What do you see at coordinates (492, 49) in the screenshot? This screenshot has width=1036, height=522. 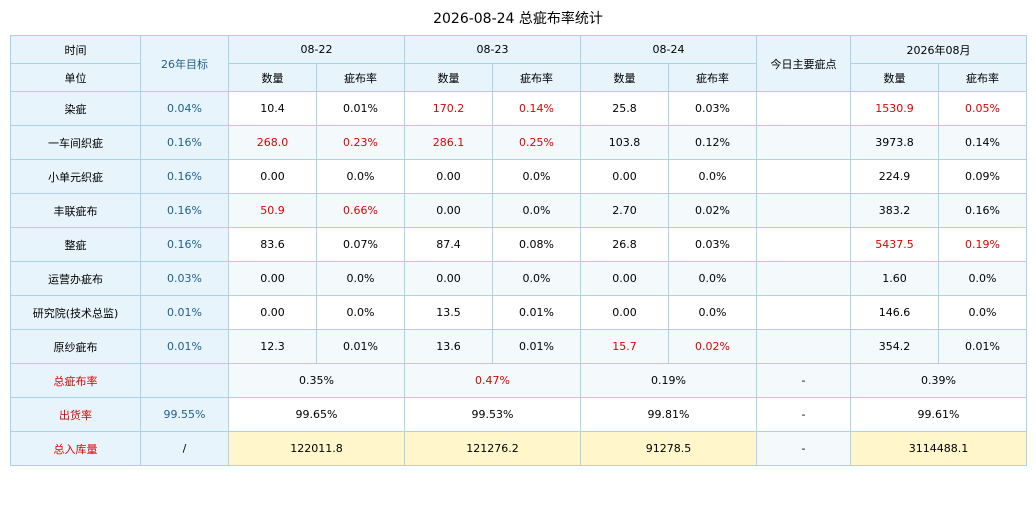 I see `date-header-2: 08-23` at bounding box center [492, 49].